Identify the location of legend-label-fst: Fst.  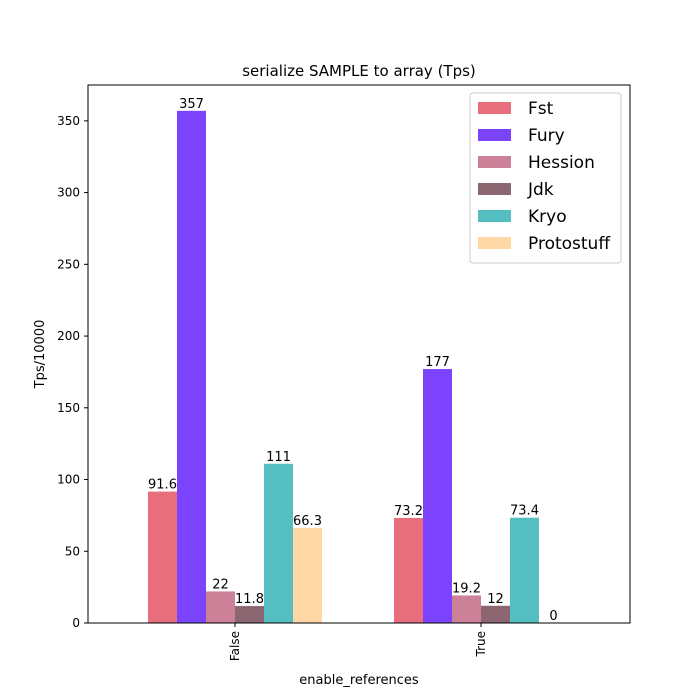
(541, 109).